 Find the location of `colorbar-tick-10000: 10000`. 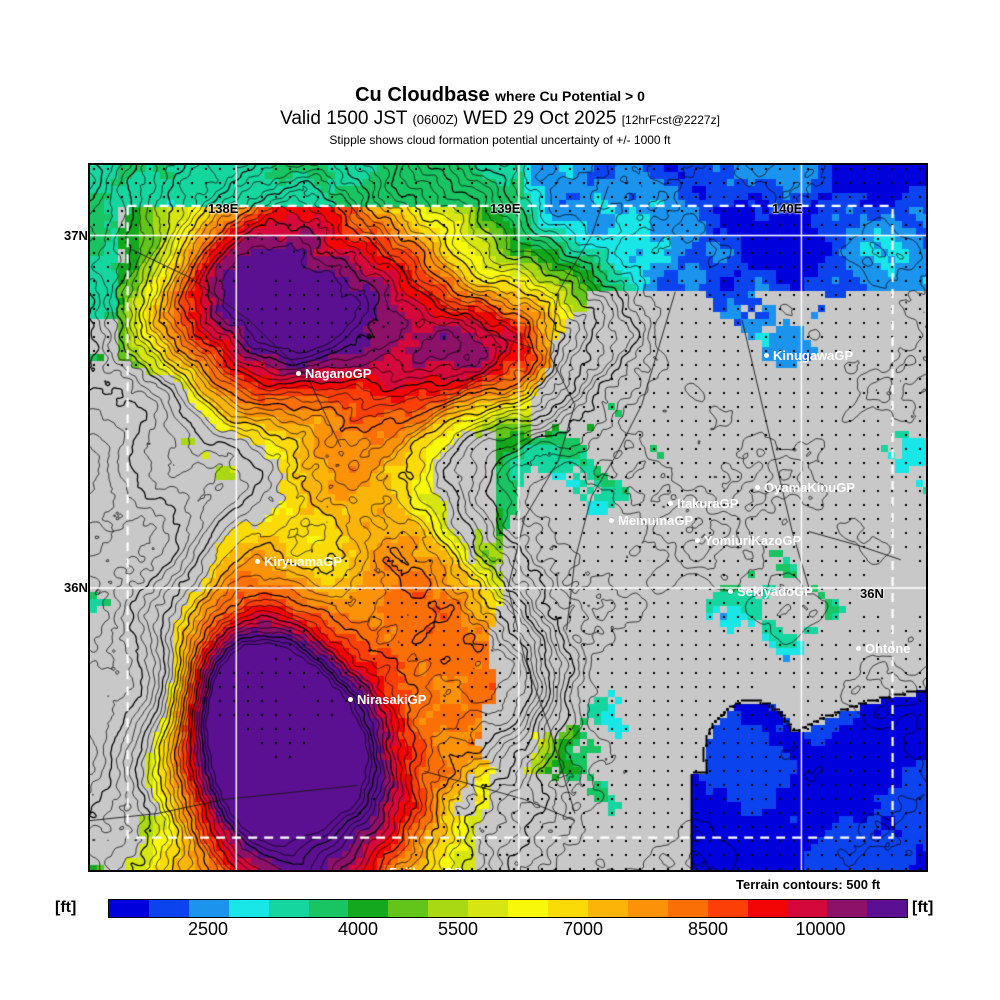

colorbar-tick-10000: 10000 is located at coordinates (820, 929).